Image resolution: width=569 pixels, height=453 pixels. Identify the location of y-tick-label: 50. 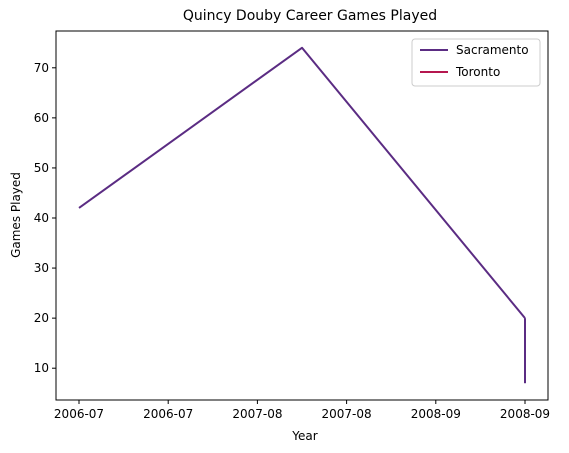
(41, 168).